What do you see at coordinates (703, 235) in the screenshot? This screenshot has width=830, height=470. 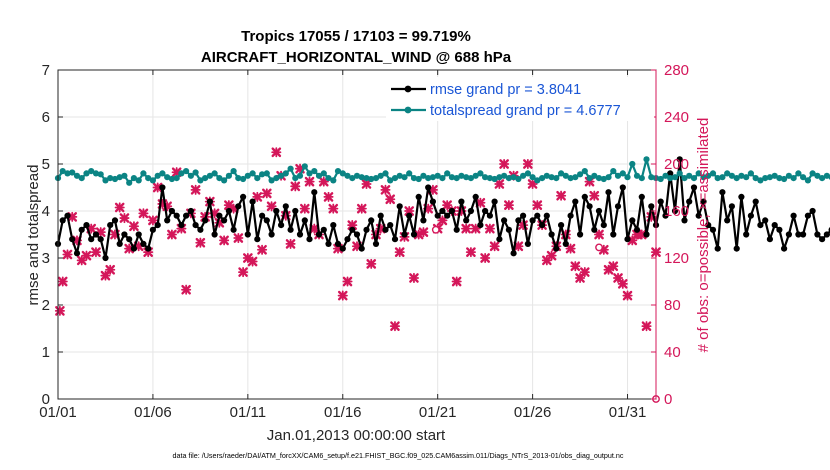 I see `y-axis-right-label: # of obs: o=possible; ×=assimilated` at bounding box center [703, 235].